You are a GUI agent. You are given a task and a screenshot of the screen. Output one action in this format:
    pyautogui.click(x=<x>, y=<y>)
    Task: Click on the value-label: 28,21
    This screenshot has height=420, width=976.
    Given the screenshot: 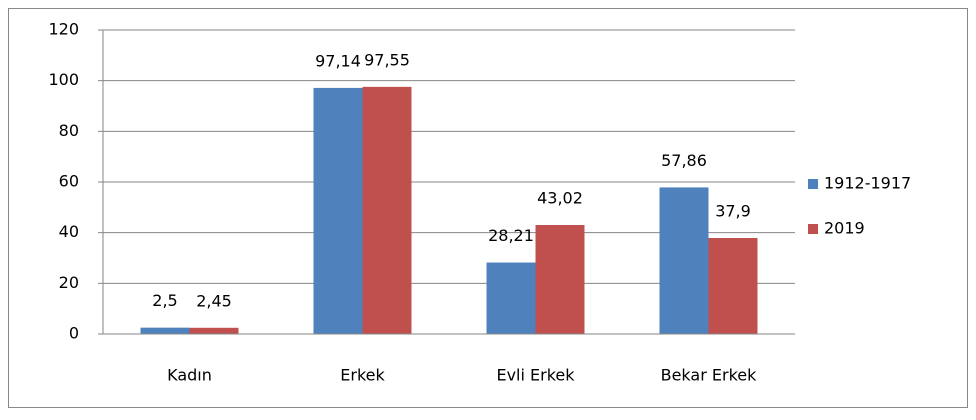 What is the action you would take?
    pyautogui.click(x=511, y=235)
    